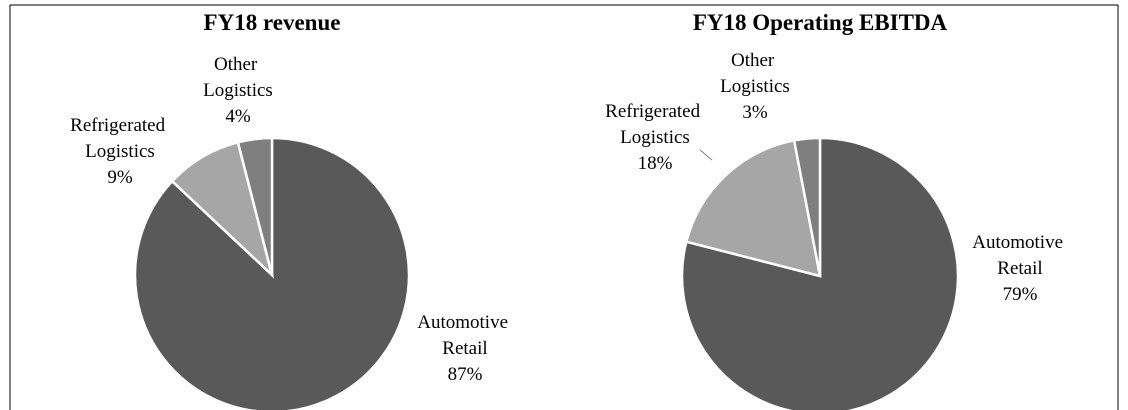 This screenshot has width=1128, height=410. I want to click on chart-title: FY18 revenue, so click(272, 22).